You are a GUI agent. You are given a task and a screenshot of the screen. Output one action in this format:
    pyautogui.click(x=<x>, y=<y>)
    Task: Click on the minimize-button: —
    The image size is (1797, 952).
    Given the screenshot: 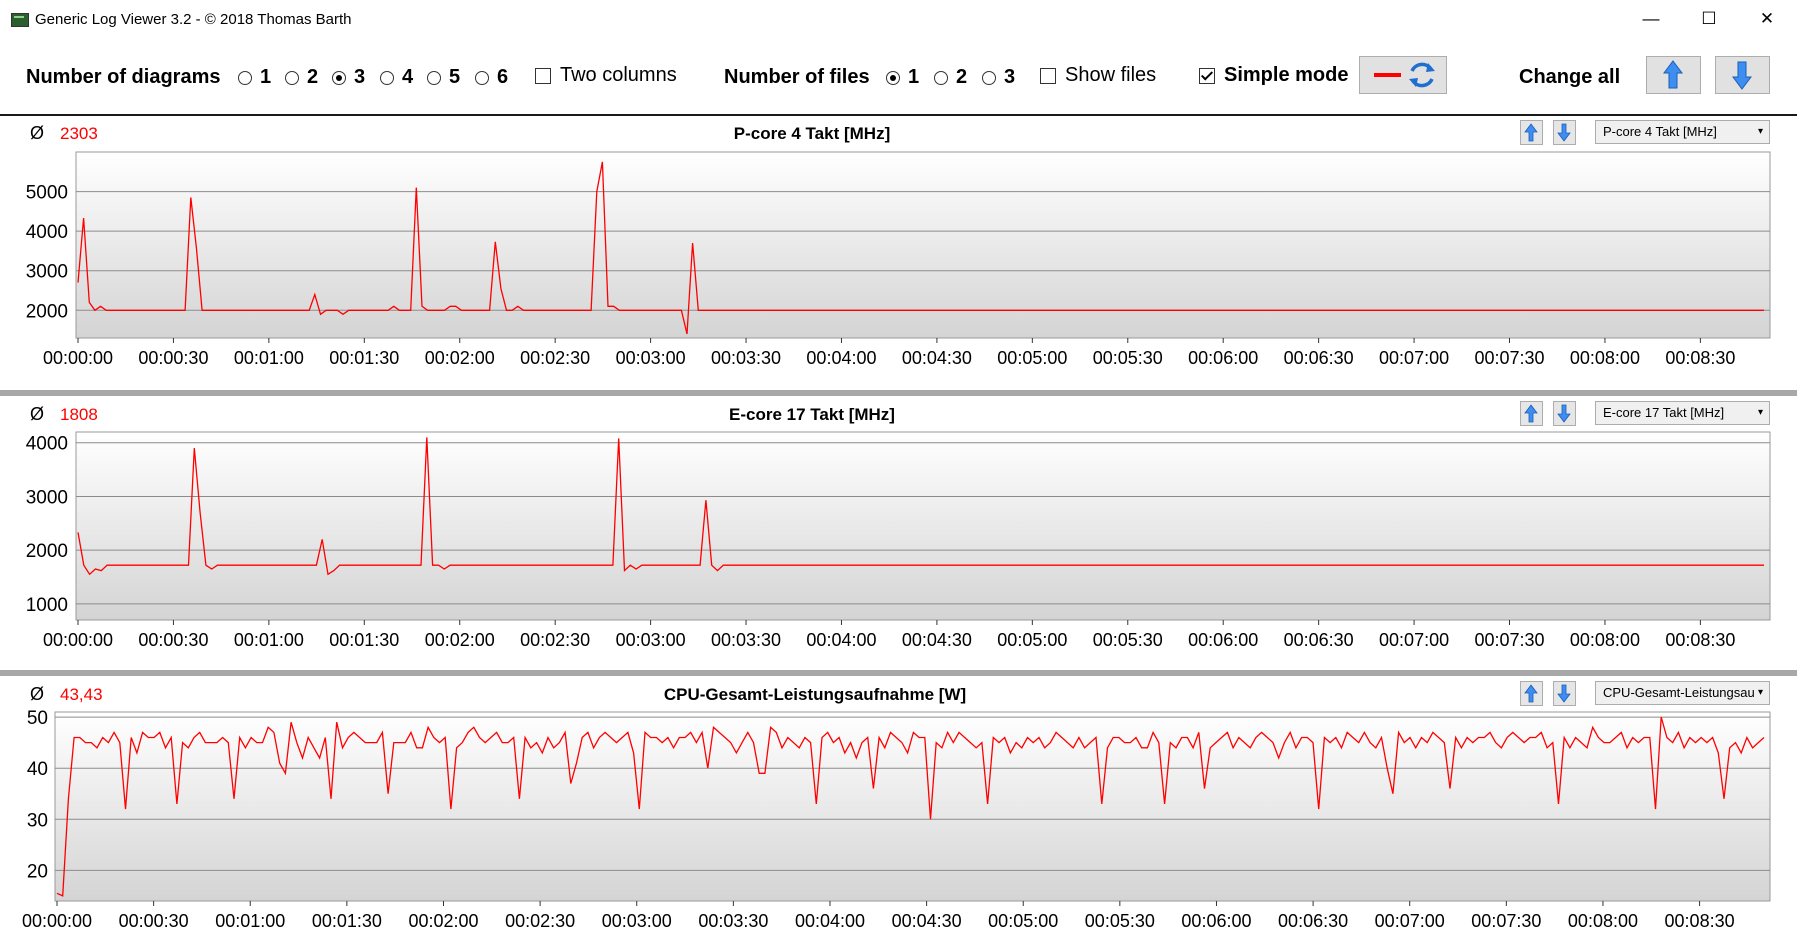 What is the action you would take?
    pyautogui.click(x=1651, y=18)
    